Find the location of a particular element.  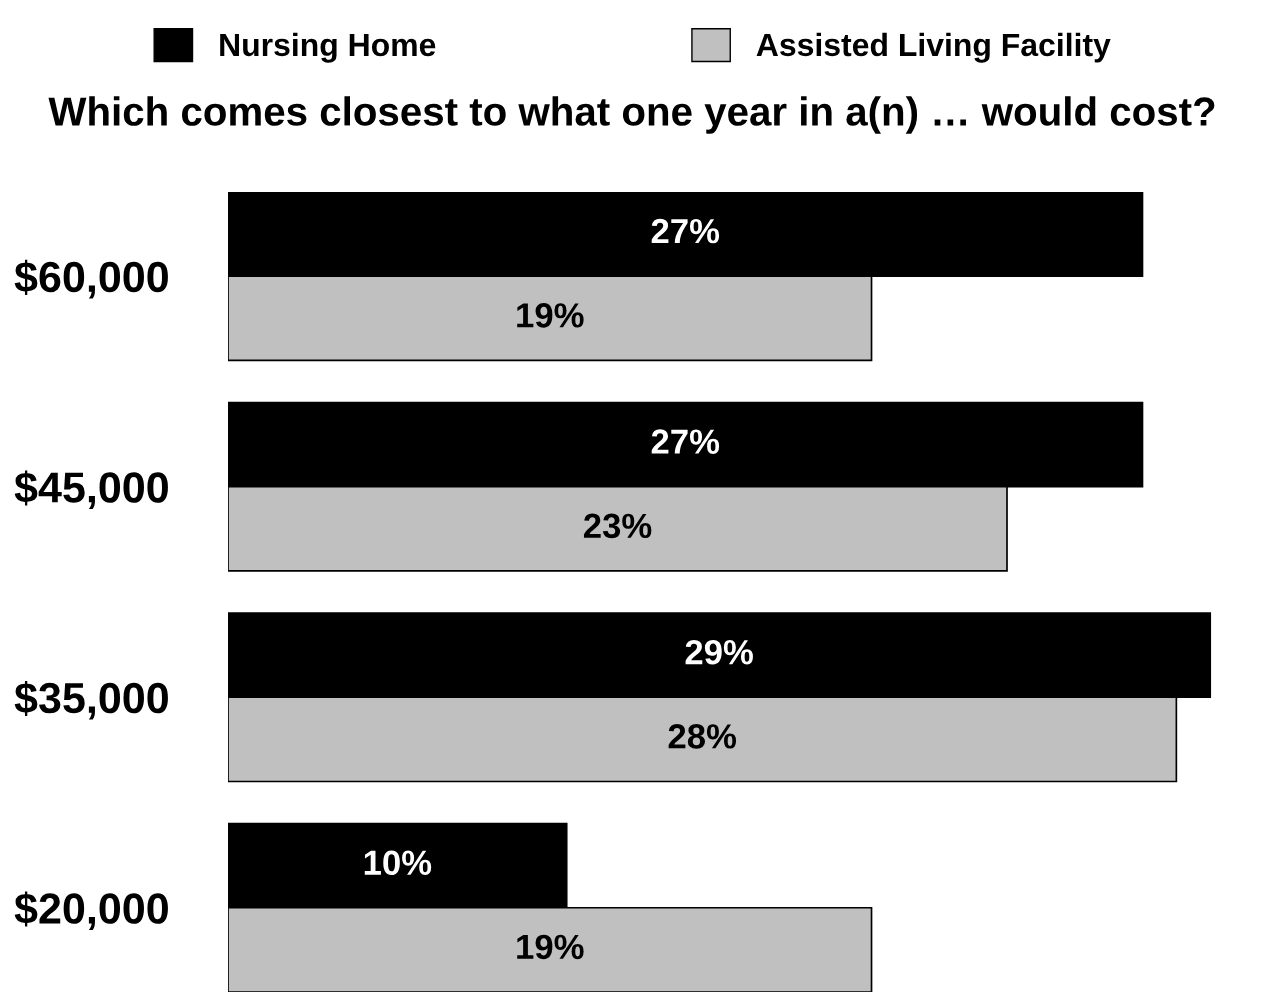

y-tick-label: $35,000 is located at coordinates (91, 700).